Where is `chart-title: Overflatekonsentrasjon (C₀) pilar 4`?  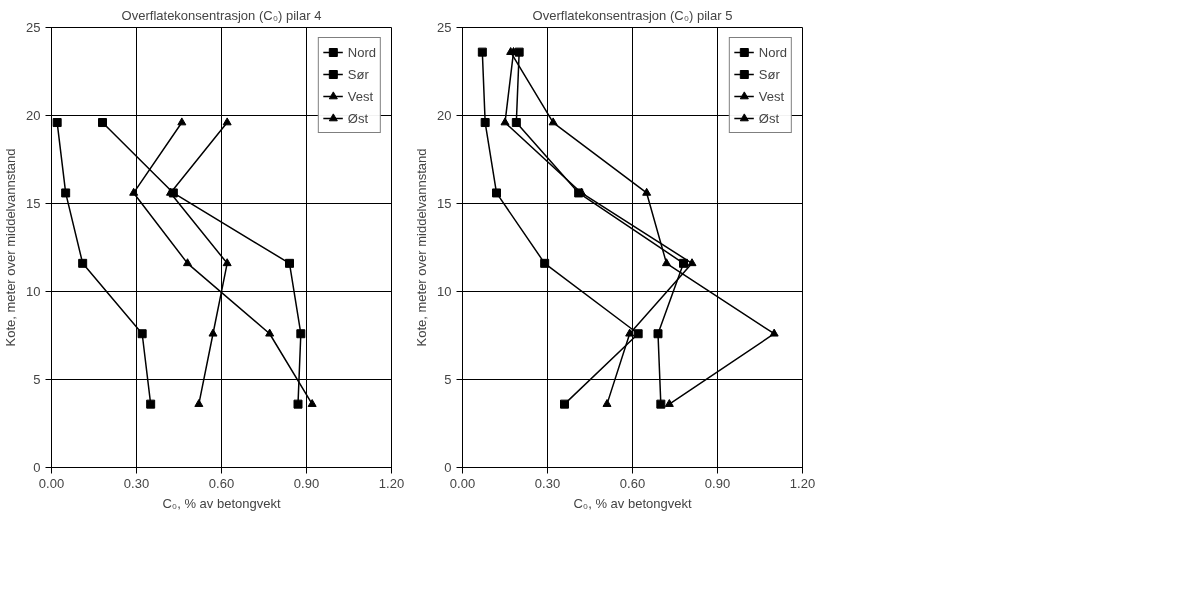
chart-title: Overflatekonsentrasjon (C₀) pilar 4 is located at coordinates (221, 15).